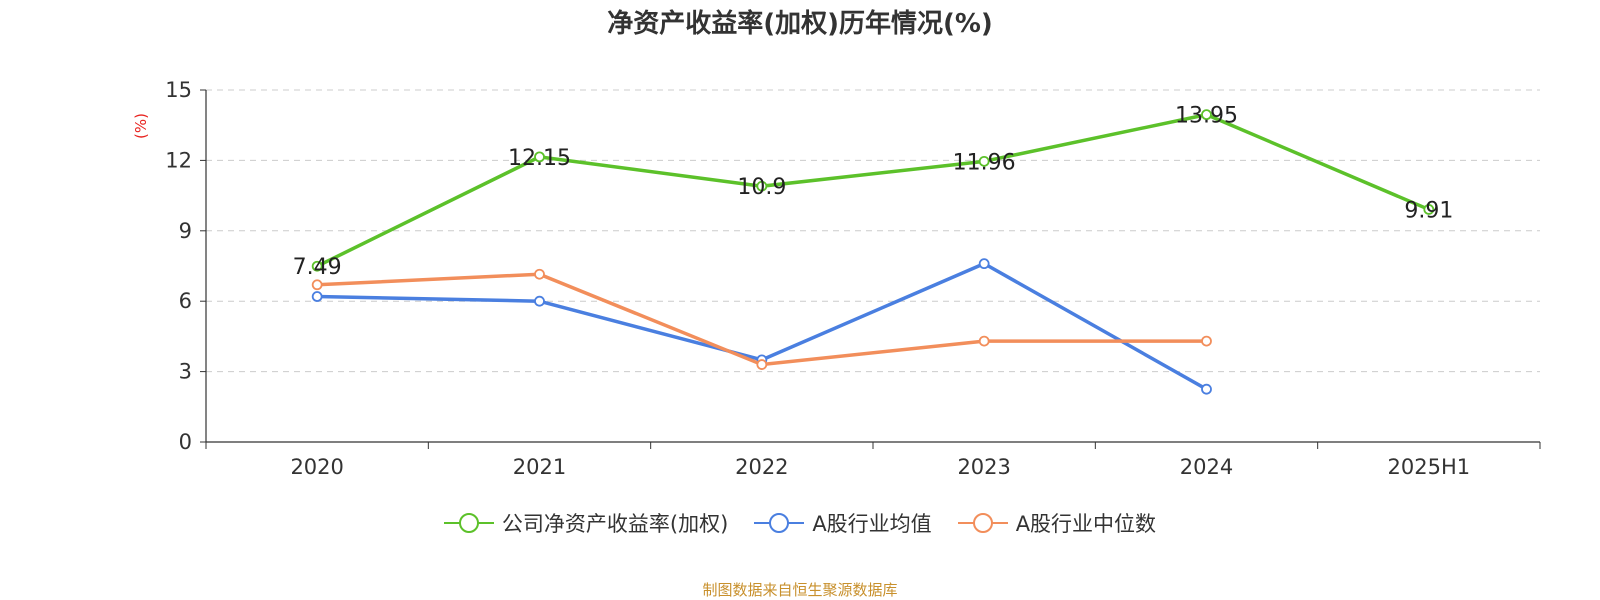 The height and width of the screenshot is (600, 1600). Describe the element at coordinates (800, 590) in the screenshot. I see `source-note: 制图数据来自恒生聚源数据库` at that location.